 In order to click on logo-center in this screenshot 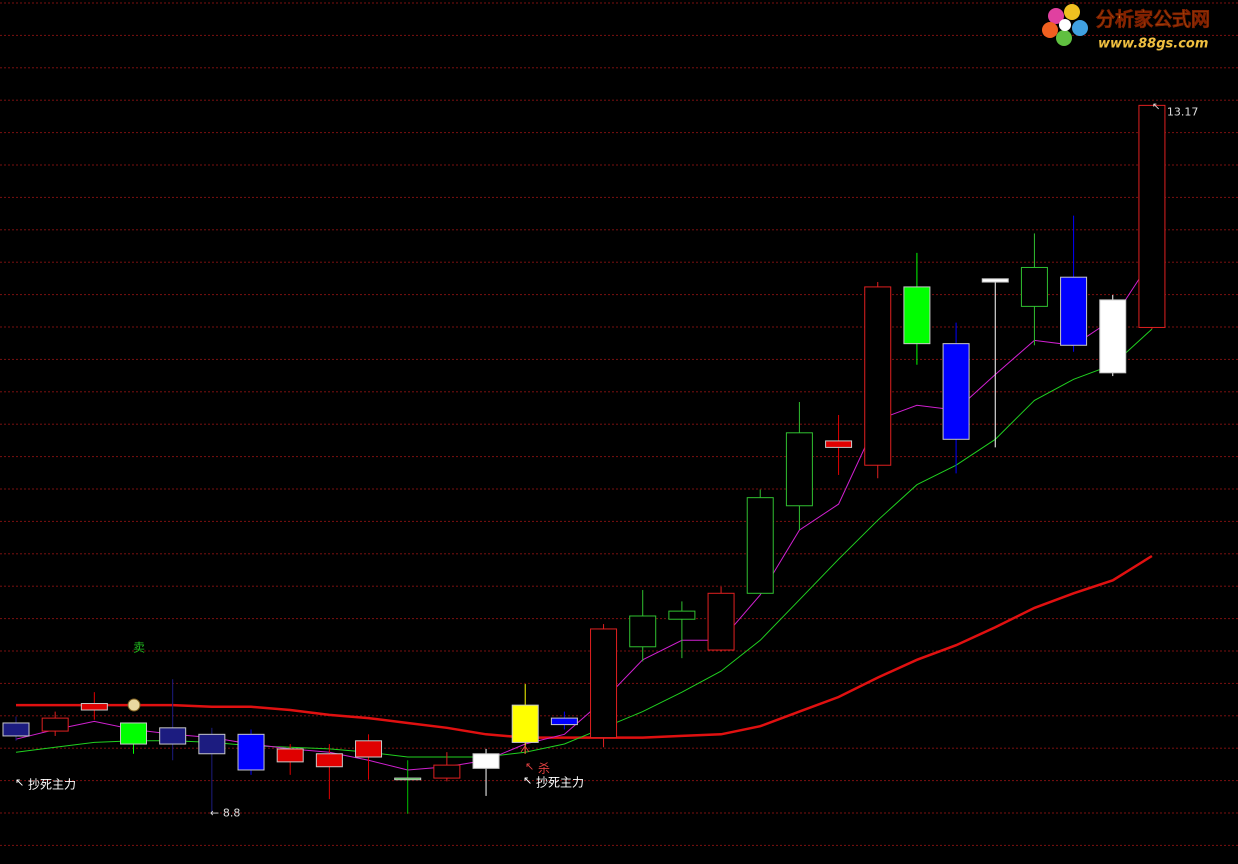, I will do `click(1065, 25)`.